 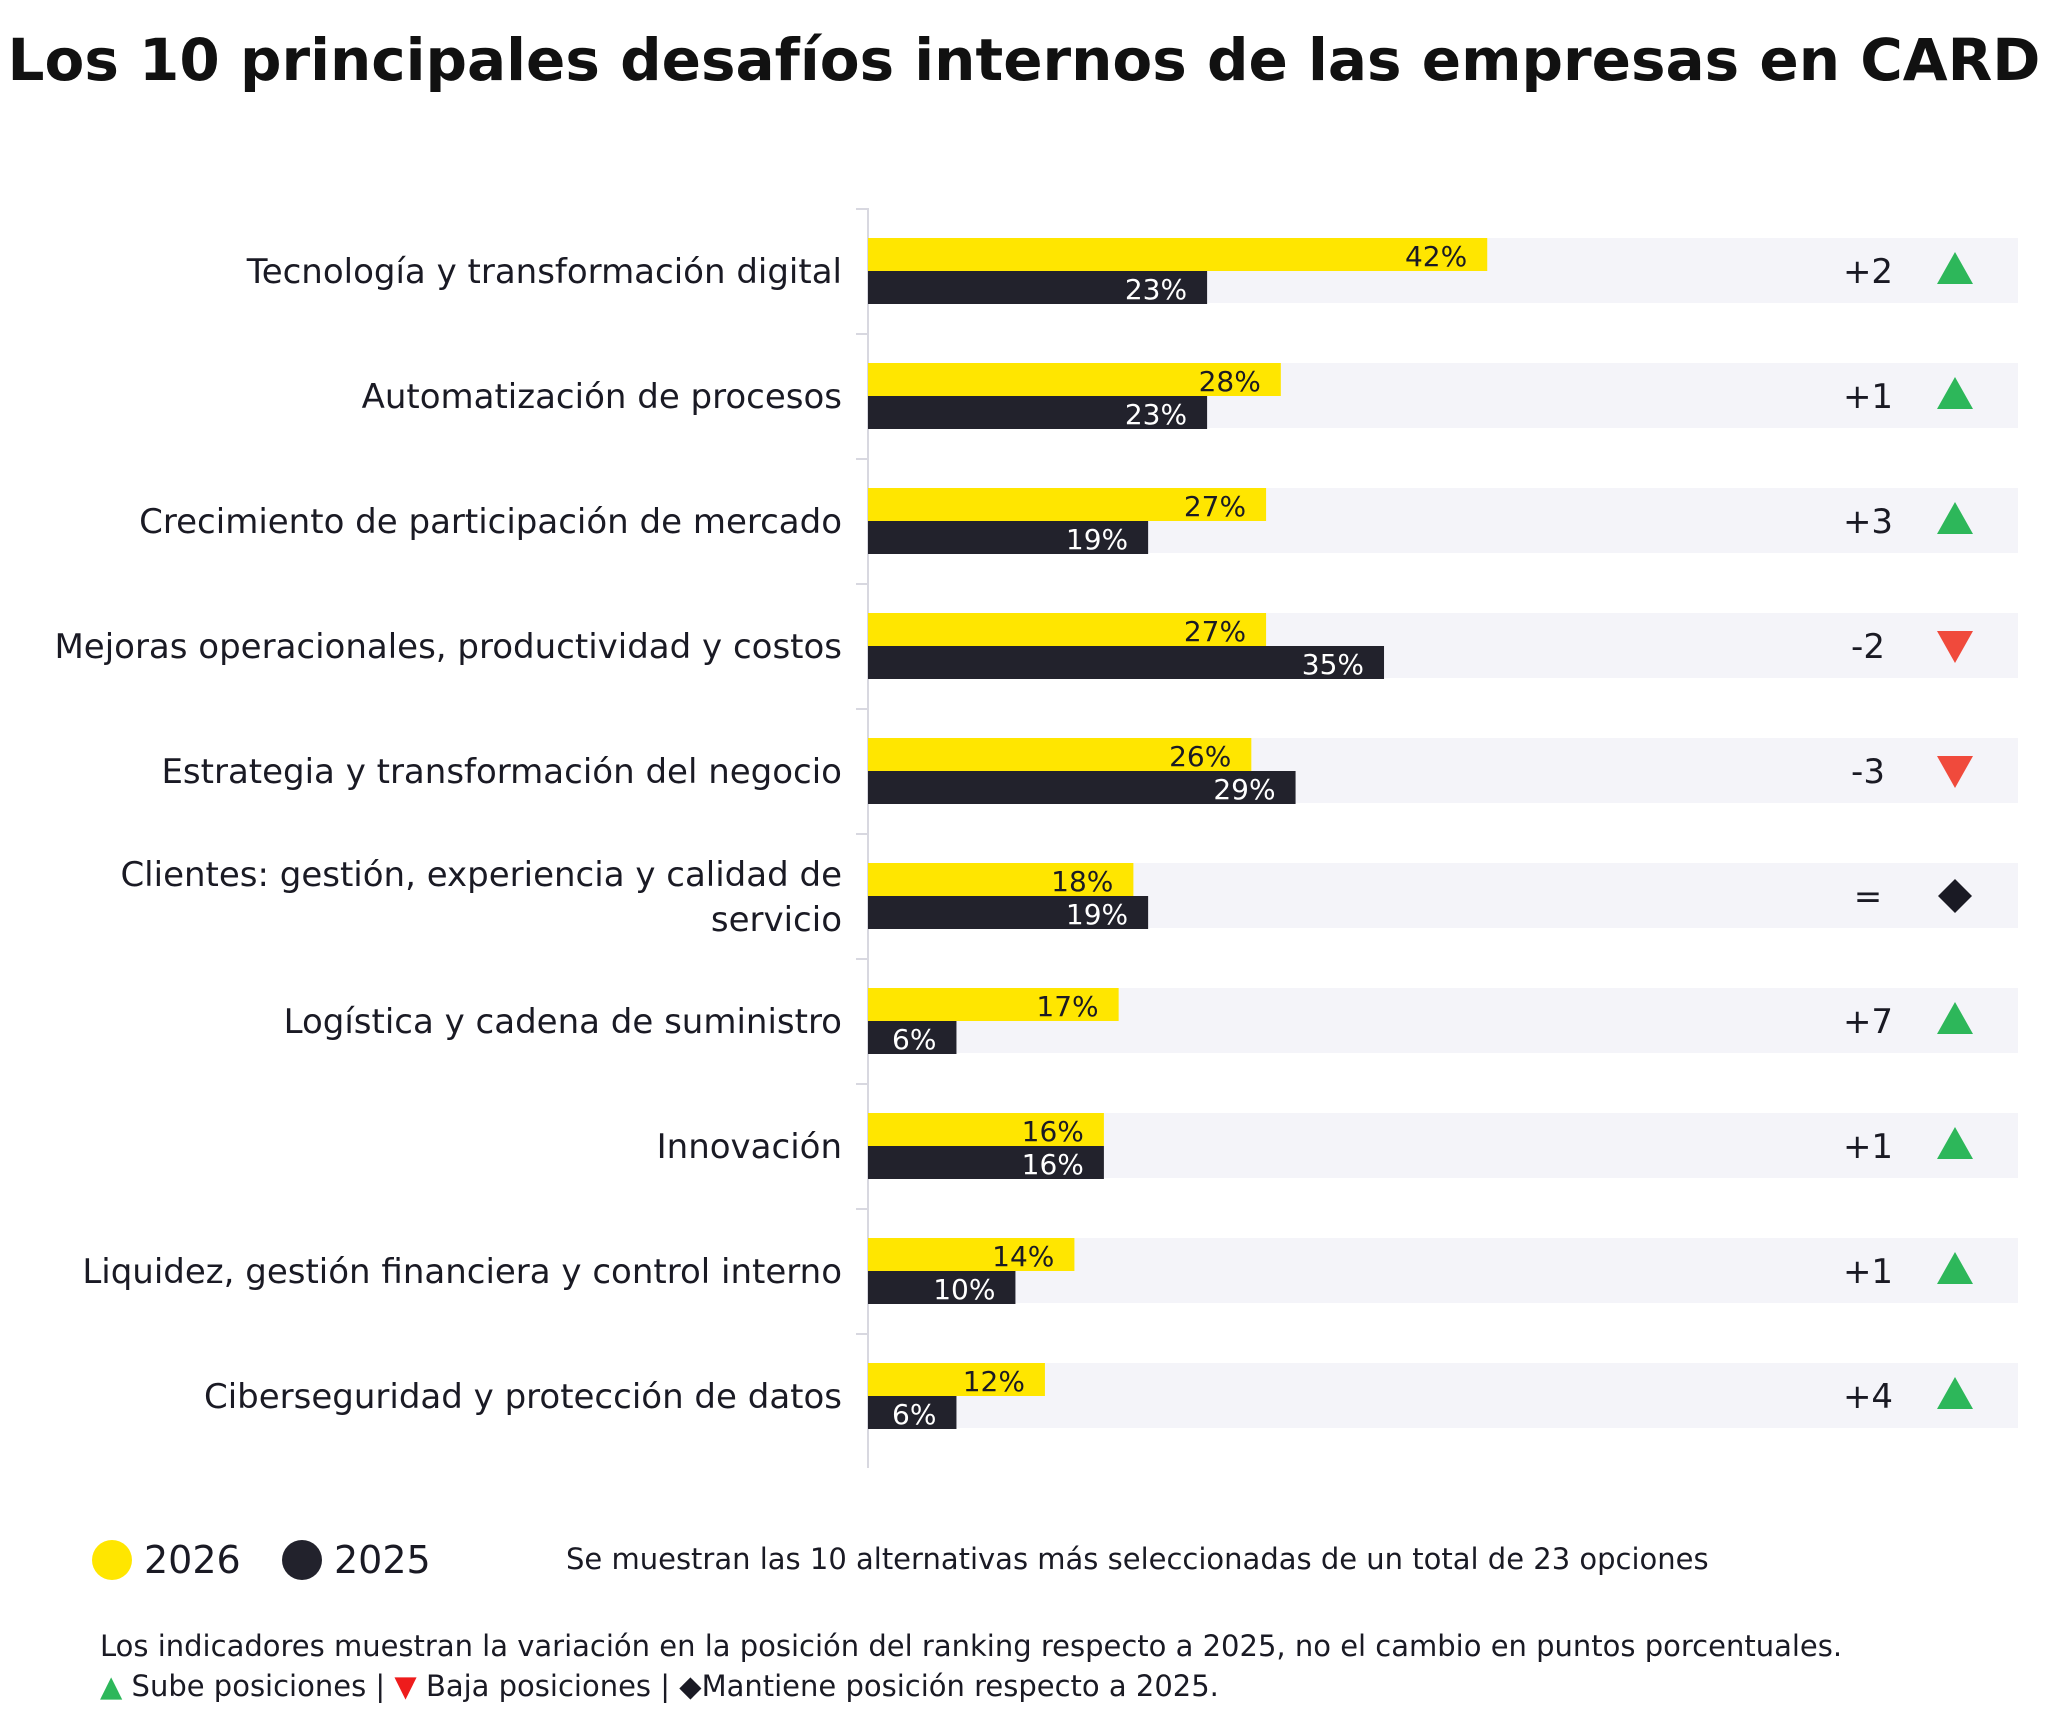 I want to click on value-label-2026: 28%, so click(x=1230, y=381).